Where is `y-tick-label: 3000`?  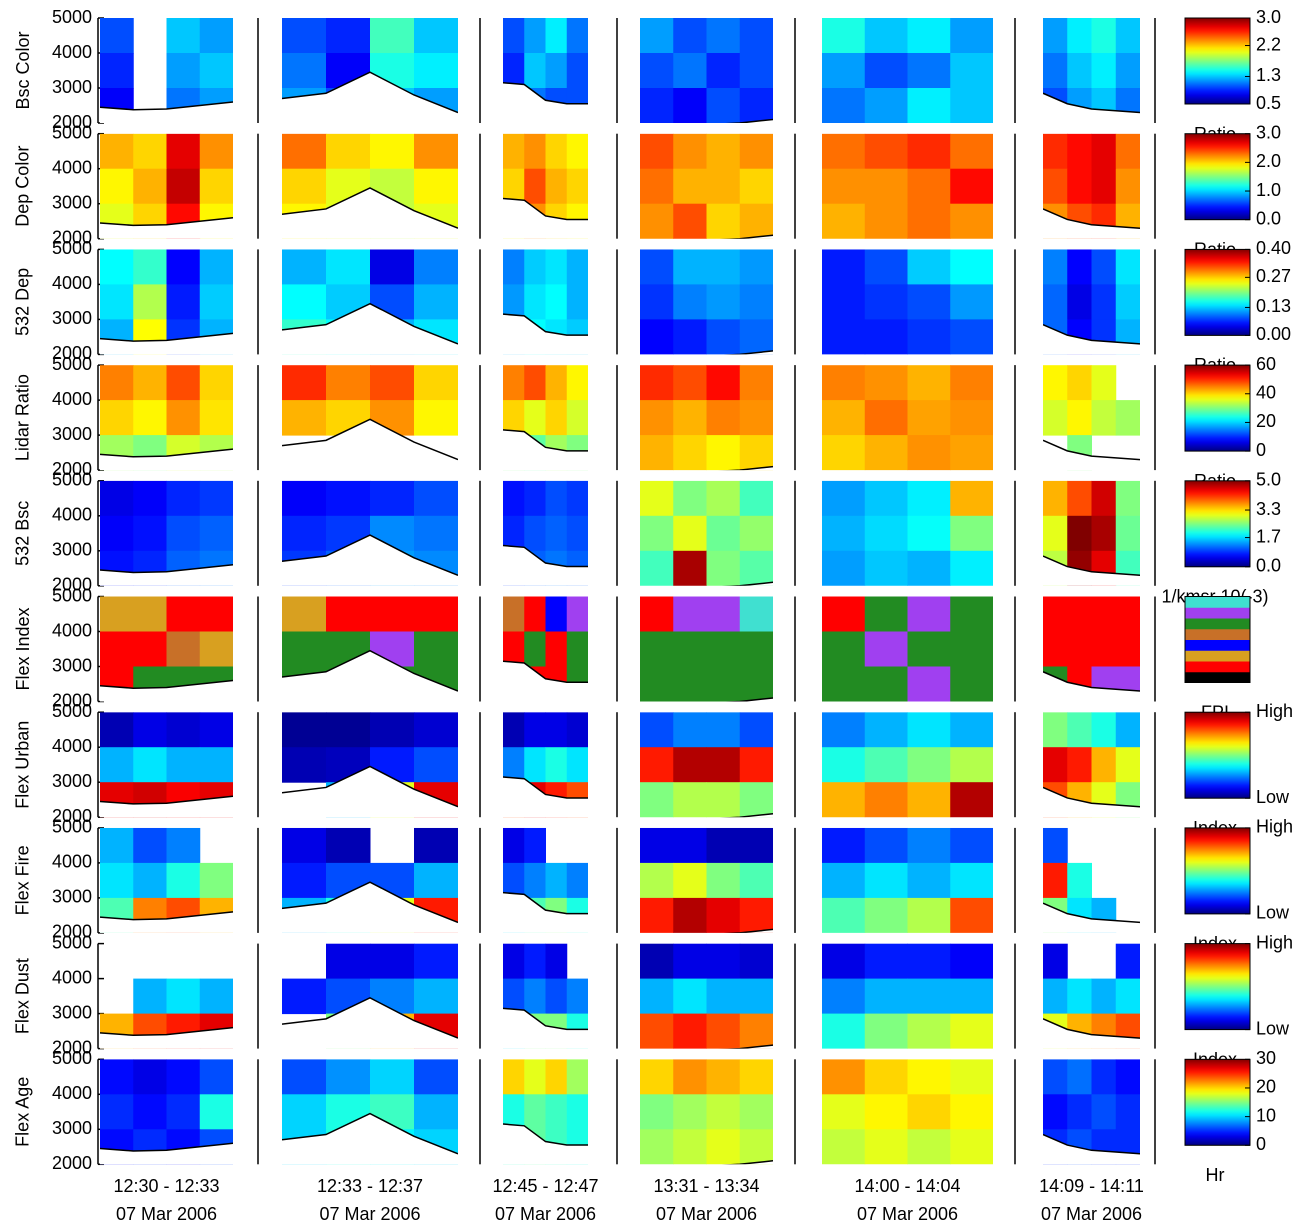
y-tick-label: 3000 is located at coordinates (72, 1128).